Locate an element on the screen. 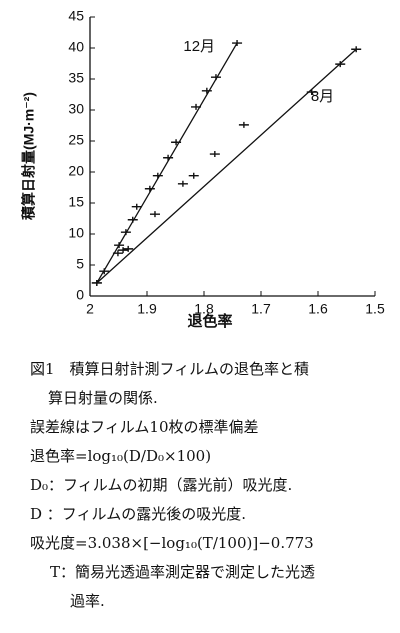  x-tick-label: 1.7 is located at coordinates (261, 309).